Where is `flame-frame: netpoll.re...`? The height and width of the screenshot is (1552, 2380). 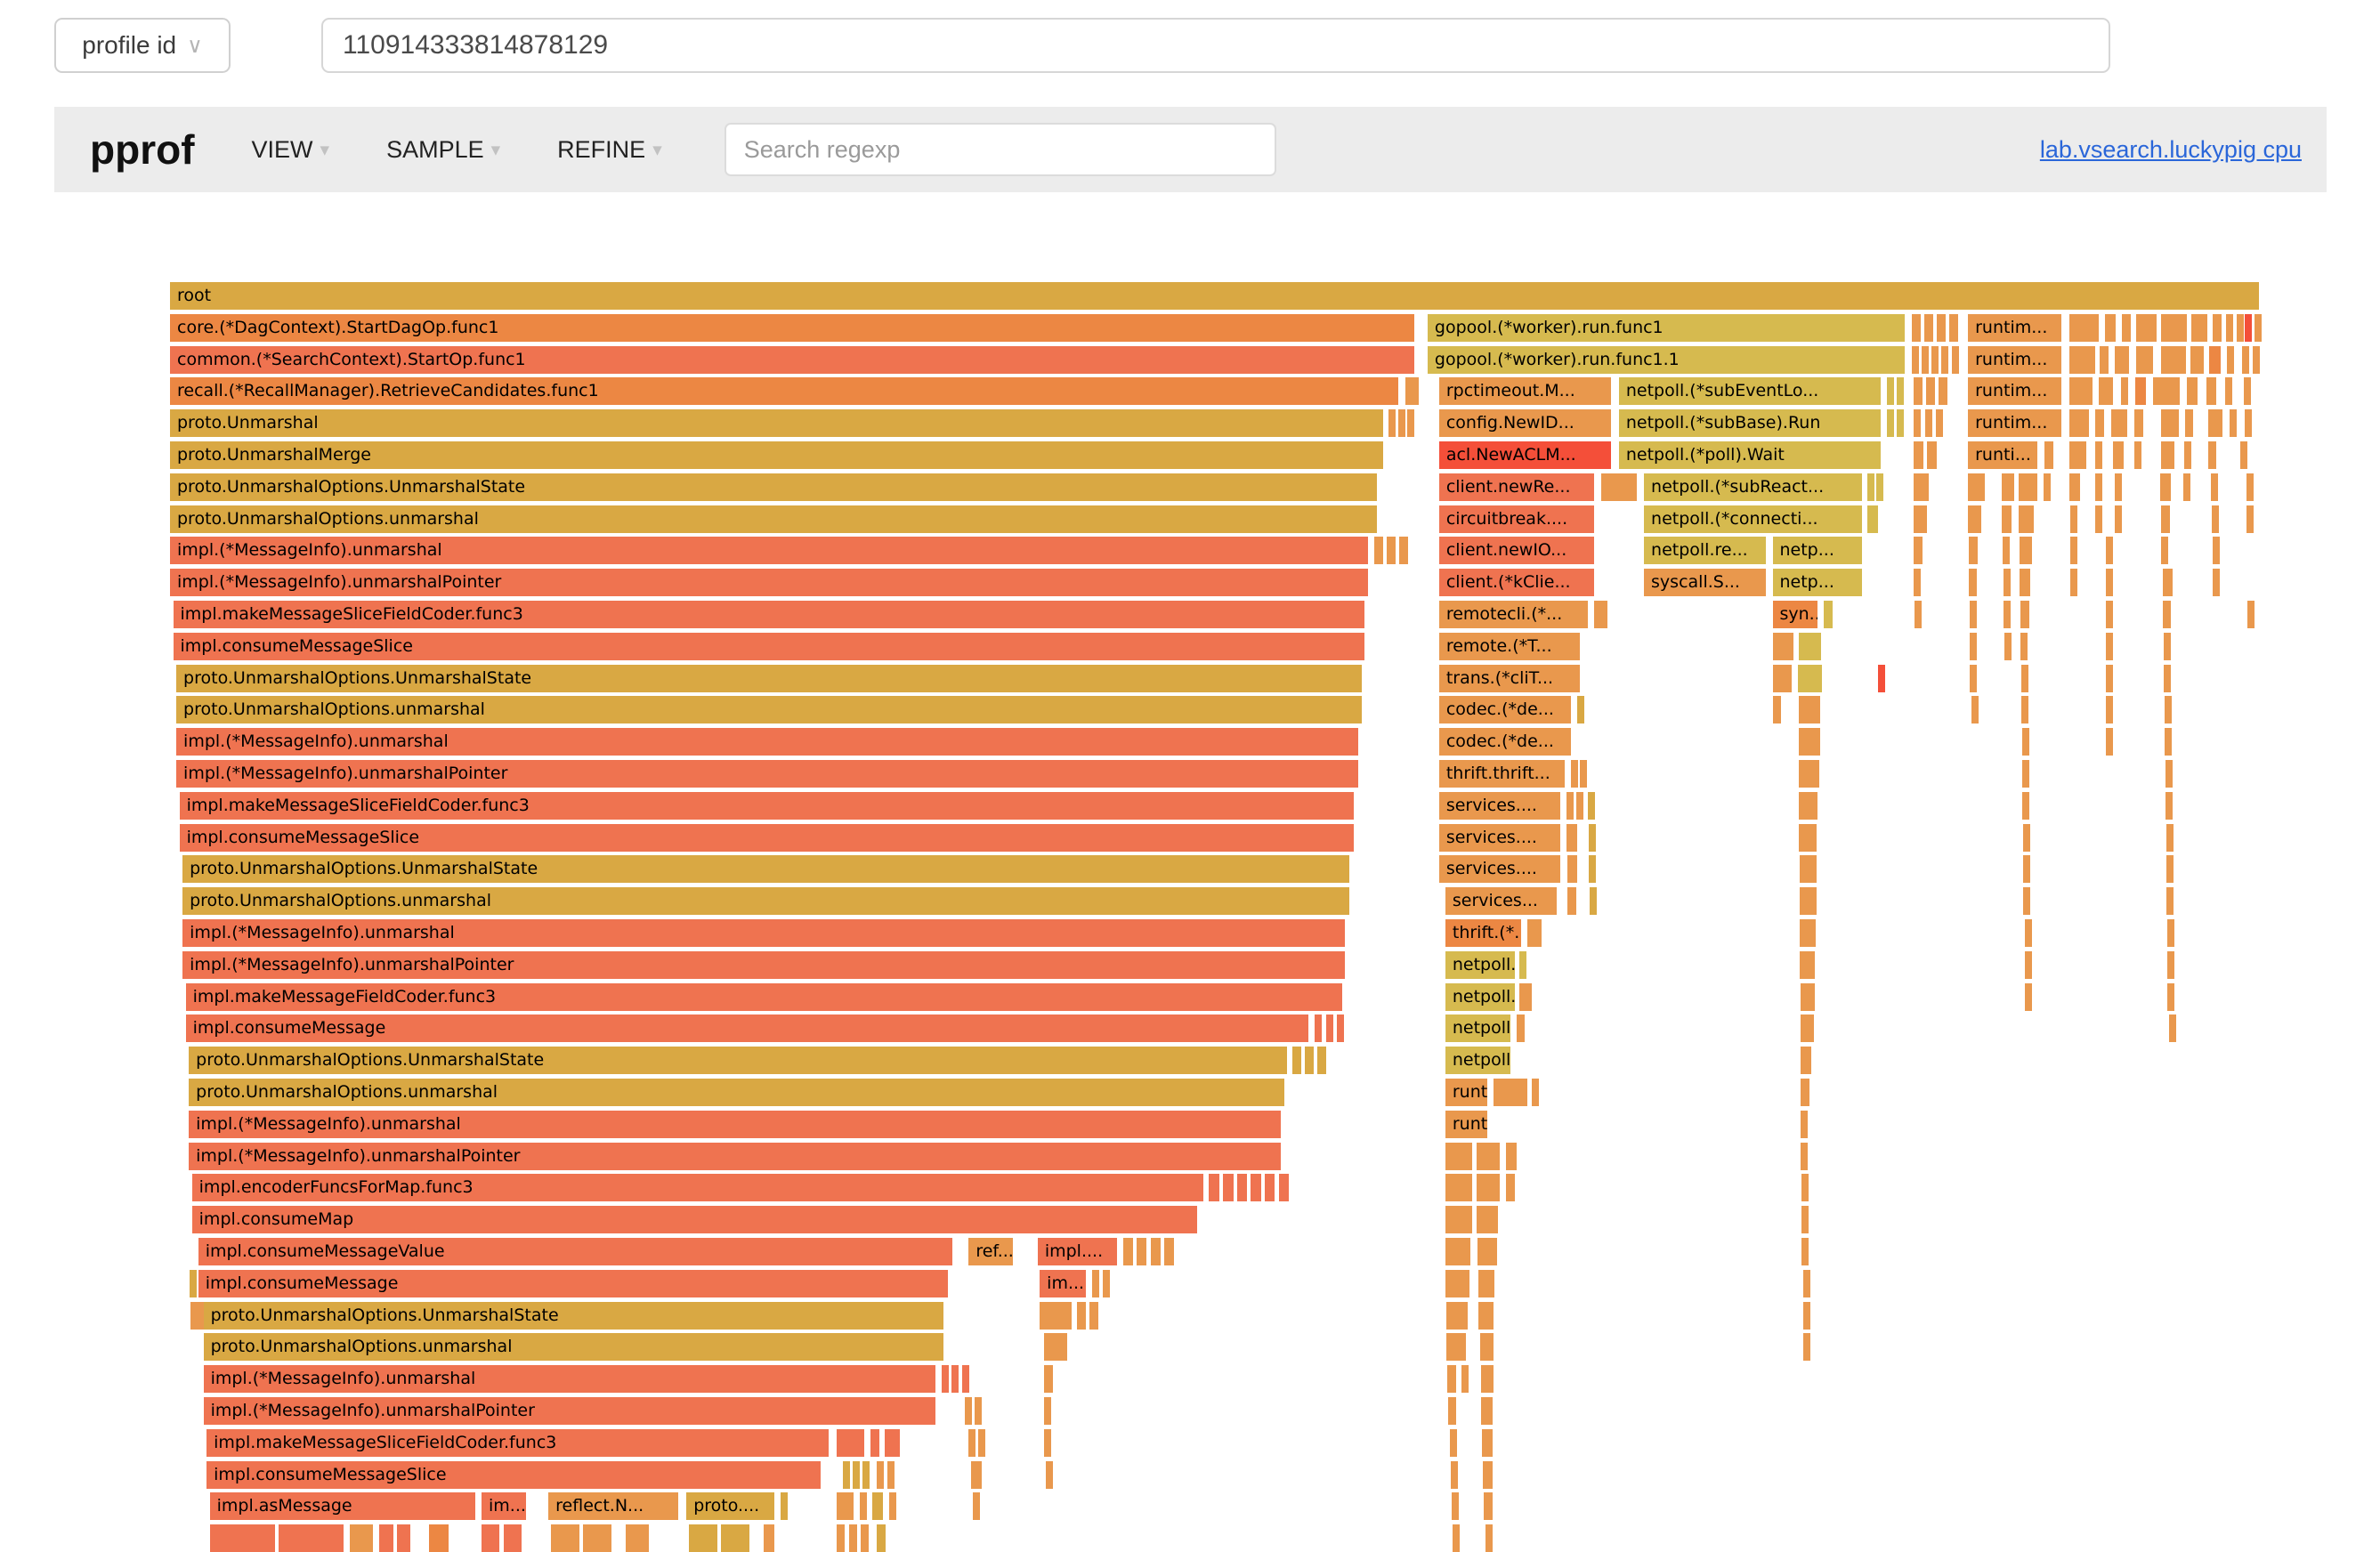
flame-frame: netpoll.re... is located at coordinates (1705, 551).